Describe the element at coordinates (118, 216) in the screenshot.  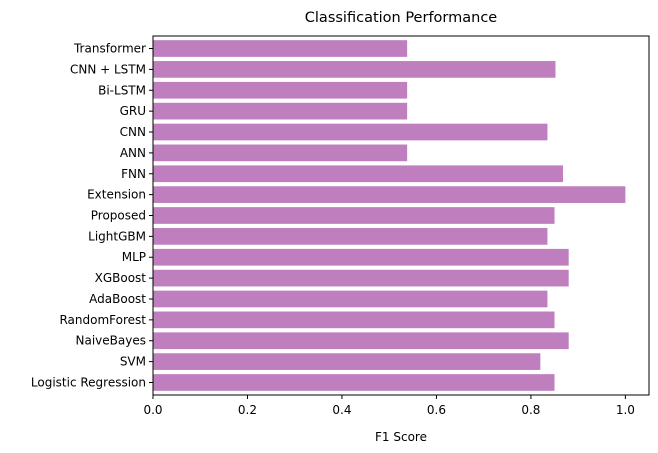
I see `y-tick-label: Proposed` at that location.